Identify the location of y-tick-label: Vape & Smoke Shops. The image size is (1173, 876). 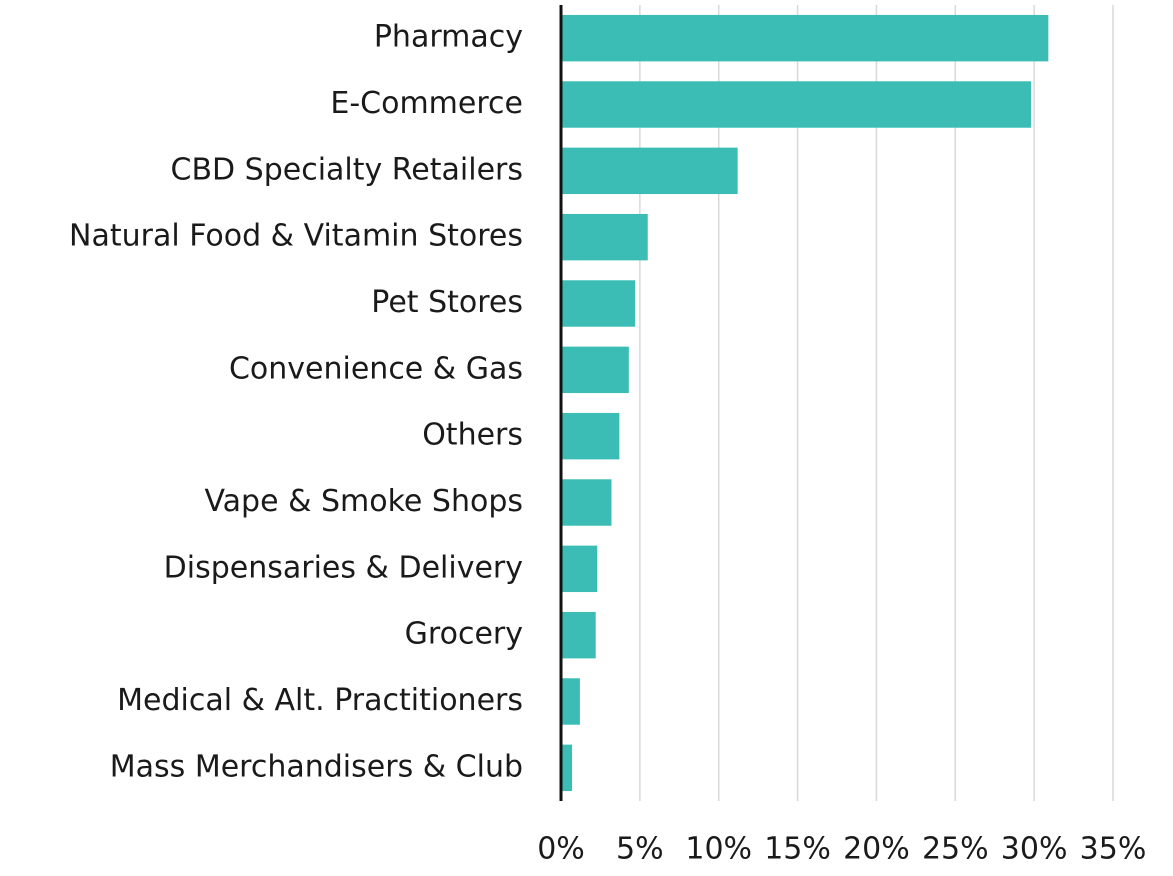
(363, 501).